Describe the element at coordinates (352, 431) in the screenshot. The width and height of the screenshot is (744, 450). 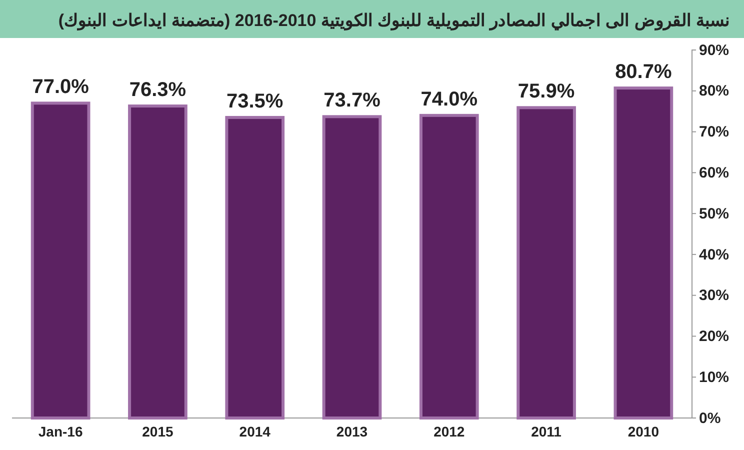
I see `x-tick-label: 2013` at that location.